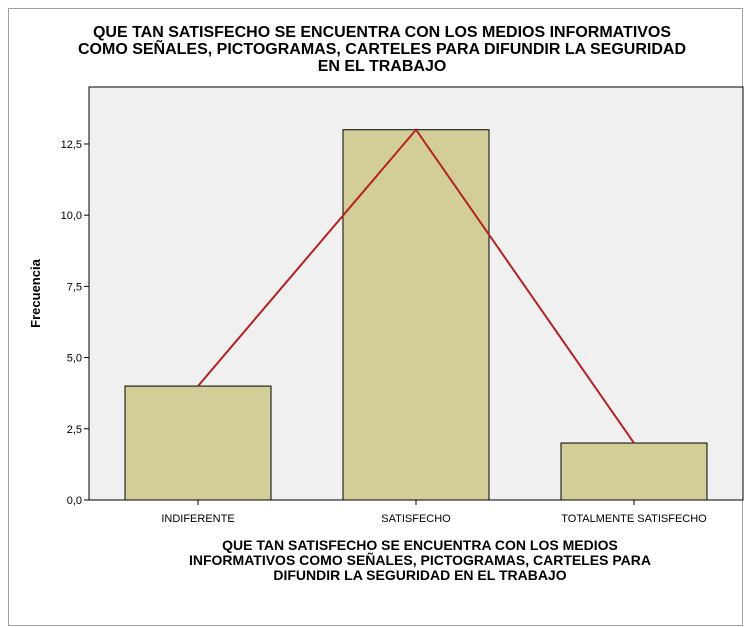  I want to click on x-tick-label: INDIFERENTE, so click(197, 519).